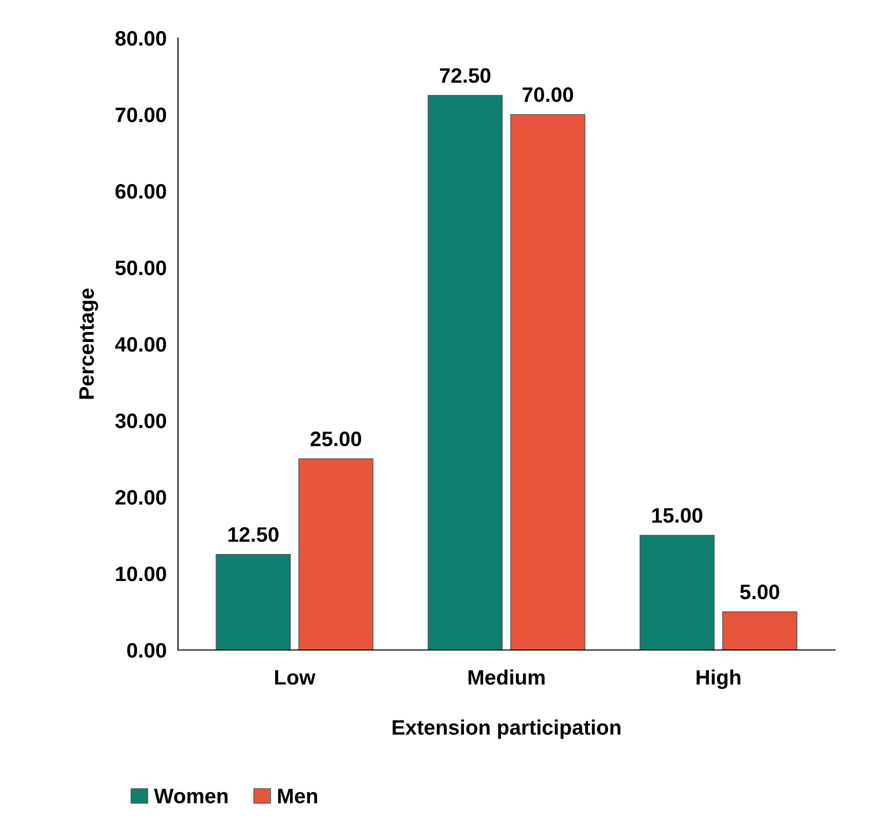 The width and height of the screenshot is (875, 825). Describe the element at coordinates (253, 534) in the screenshot. I see `data-label: 12.50` at that location.